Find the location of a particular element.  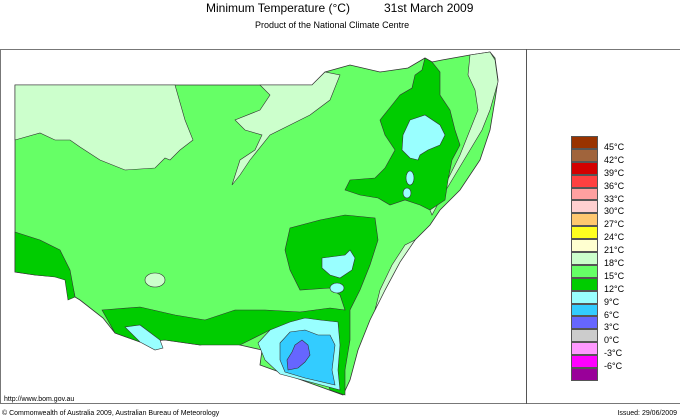

zone-18c-north is located at coordinates (286, 128).